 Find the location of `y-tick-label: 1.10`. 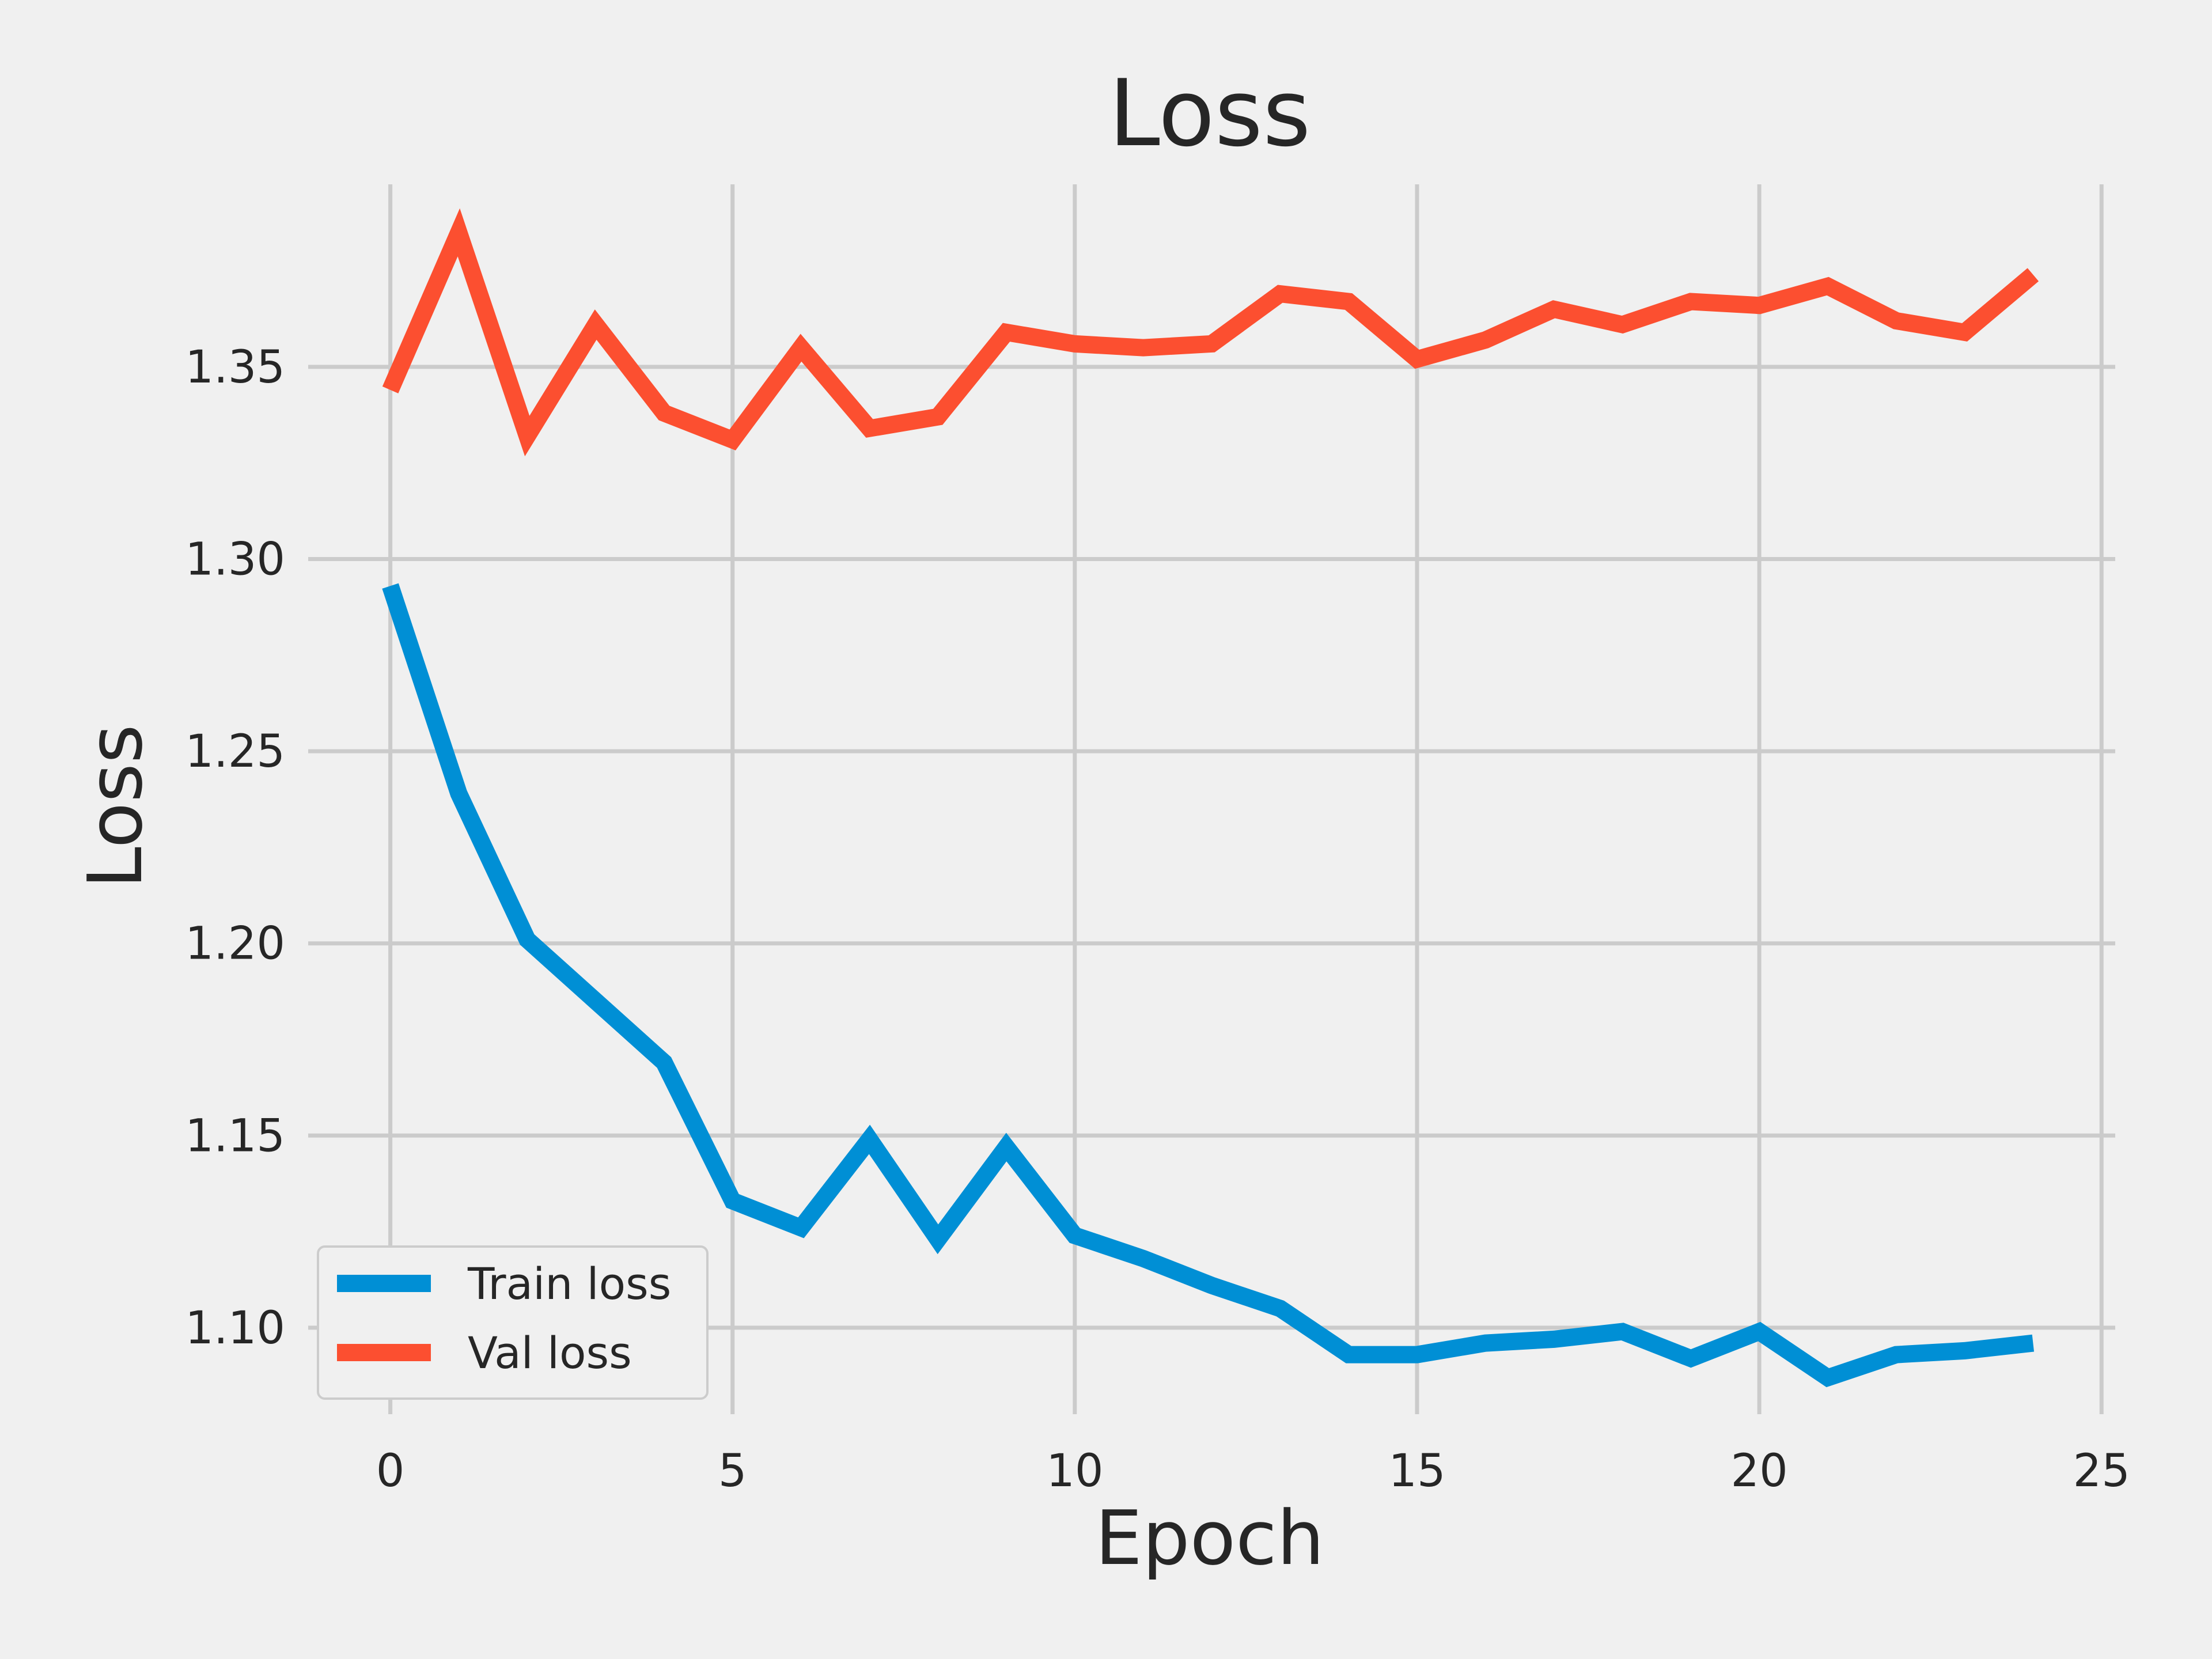

y-tick-label: 1.10 is located at coordinates (235, 1328).